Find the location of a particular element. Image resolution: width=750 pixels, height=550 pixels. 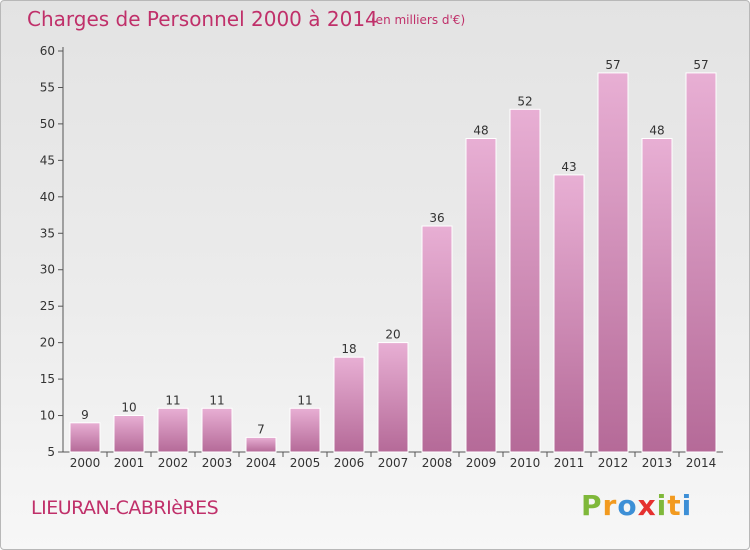

bar-2010 is located at coordinates (525, 280).